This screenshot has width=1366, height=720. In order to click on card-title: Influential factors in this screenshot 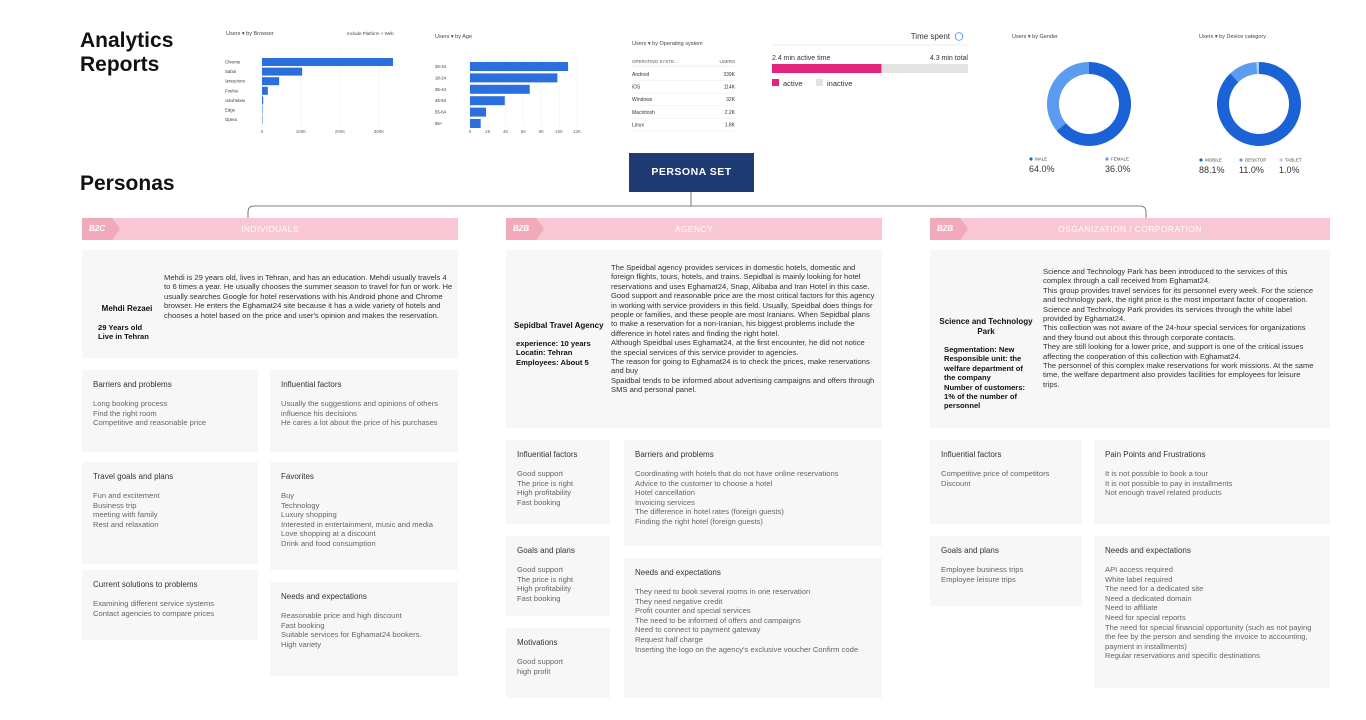, I will do `click(311, 384)`.